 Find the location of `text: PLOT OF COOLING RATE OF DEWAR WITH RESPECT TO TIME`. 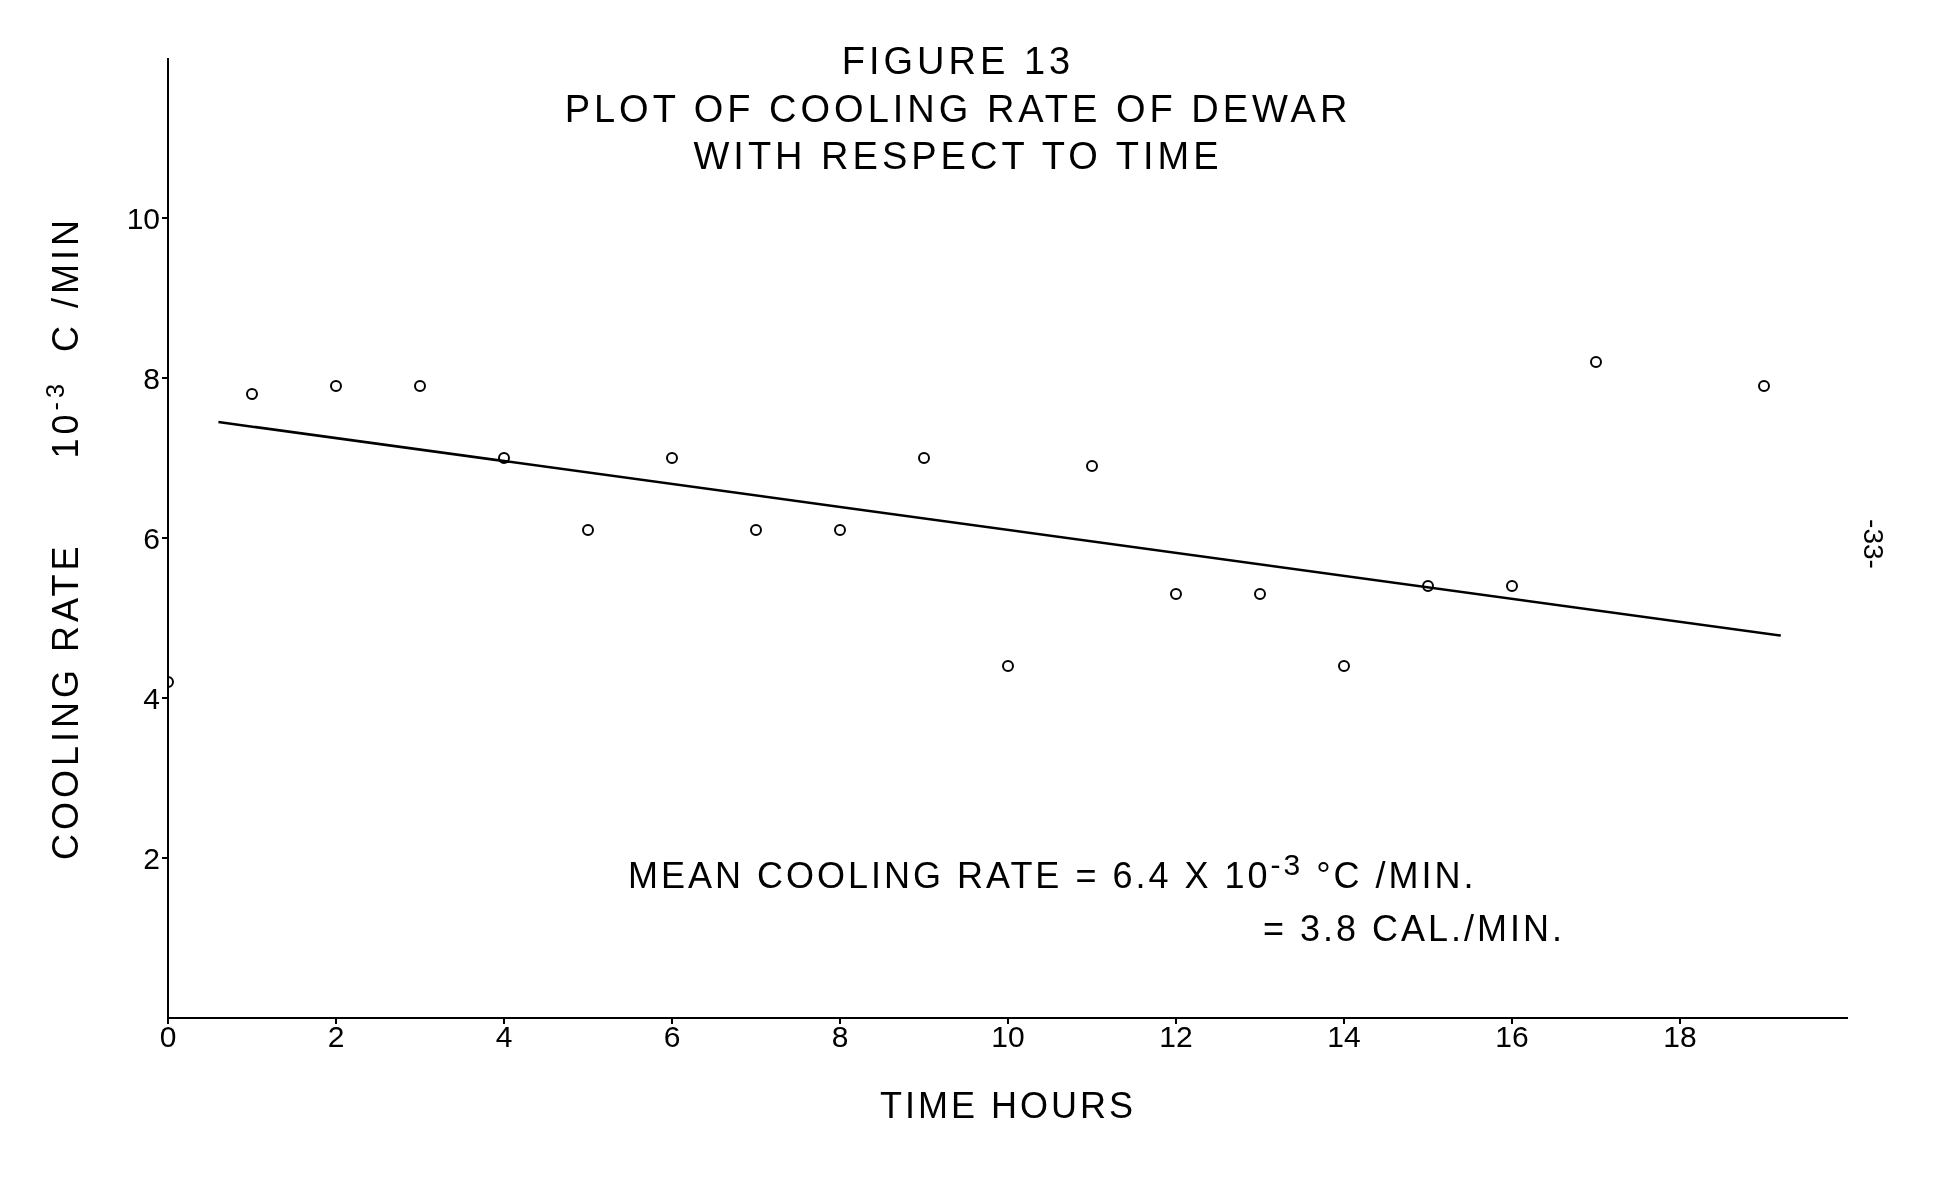

text: PLOT OF COOLING RATE OF DEWAR WITH RESPECT TO TIME is located at coordinates (958, 132).